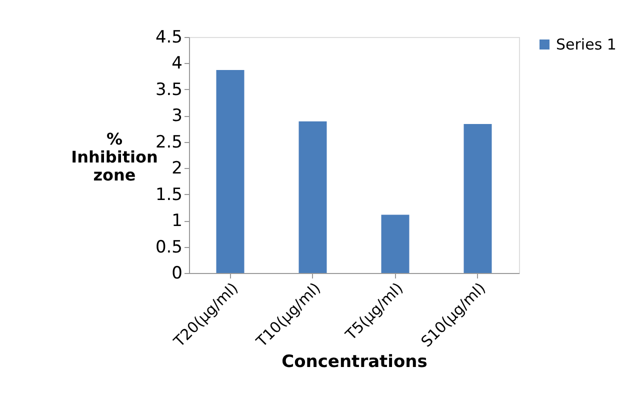 Image resolution: width=644 pixels, height=406 pixels. I want to click on x-axis-title: Concentrations, so click(355, 362).